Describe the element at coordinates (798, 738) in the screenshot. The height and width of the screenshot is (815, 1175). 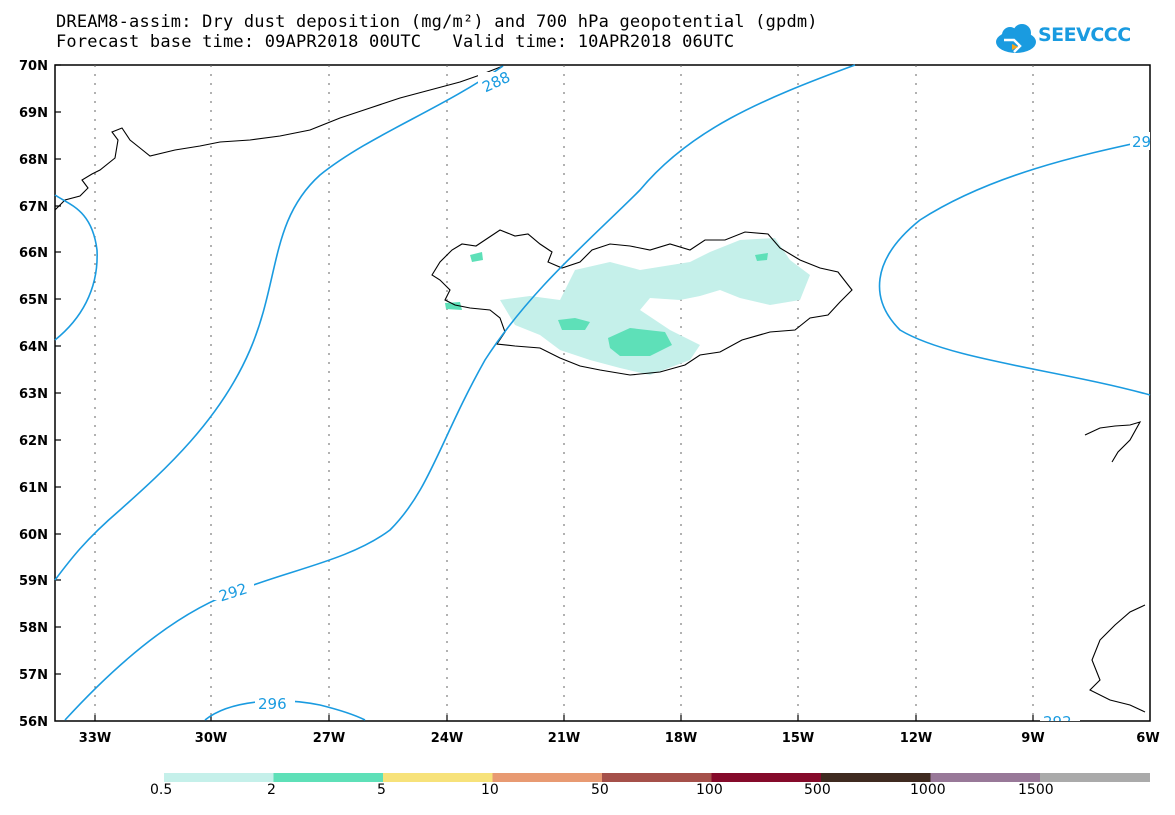
I see `lon-label: 15W` at that location.